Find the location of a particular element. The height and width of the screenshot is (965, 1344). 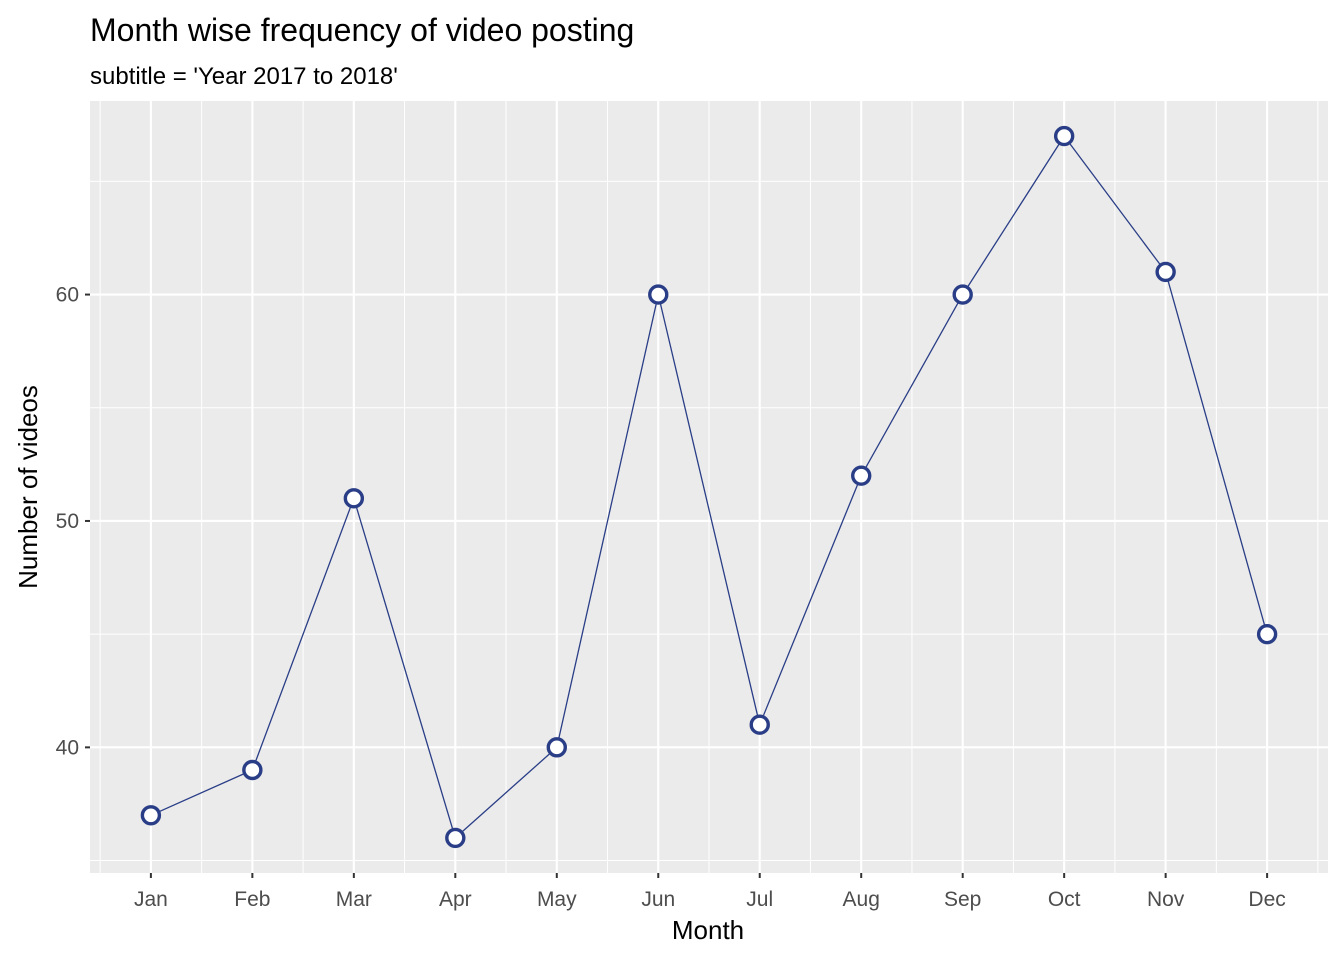

x-tick-label: Feb is located at coordinates (252, 899).